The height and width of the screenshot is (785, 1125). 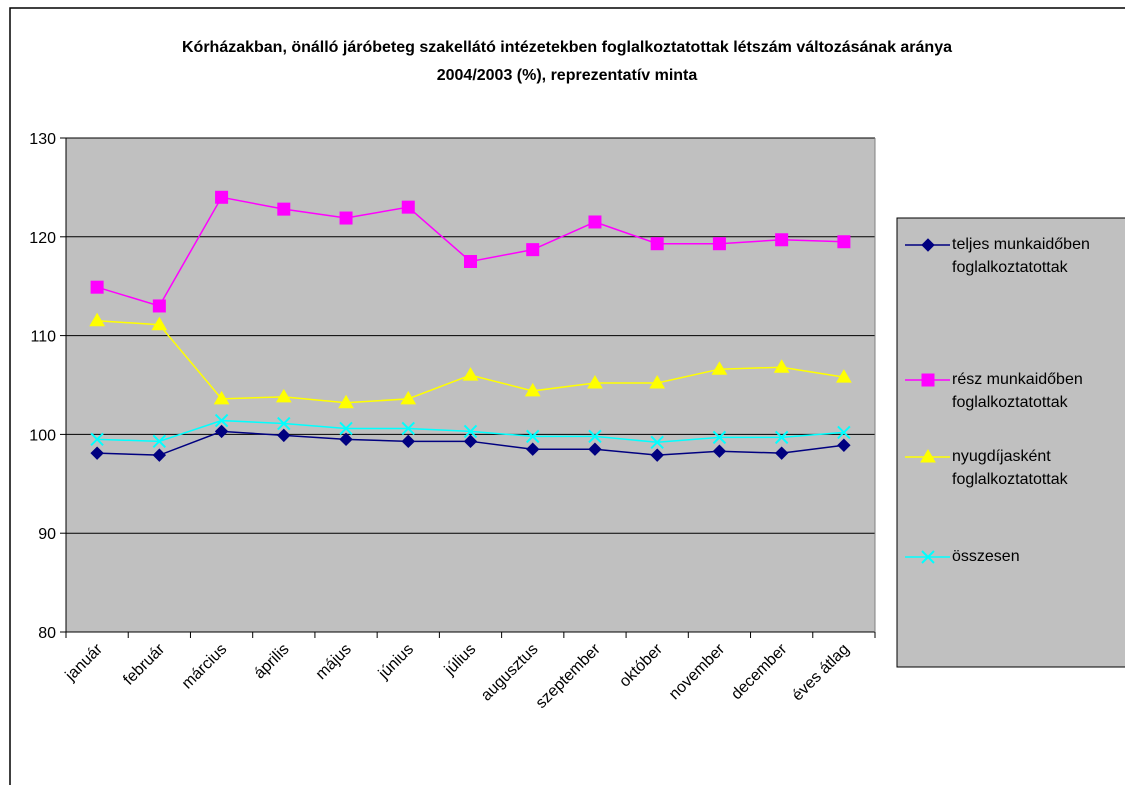 What do you see at coordinates (986, 556) in the screenshot?
I see `legend-label: összesen` at bounding box center [986, 556].